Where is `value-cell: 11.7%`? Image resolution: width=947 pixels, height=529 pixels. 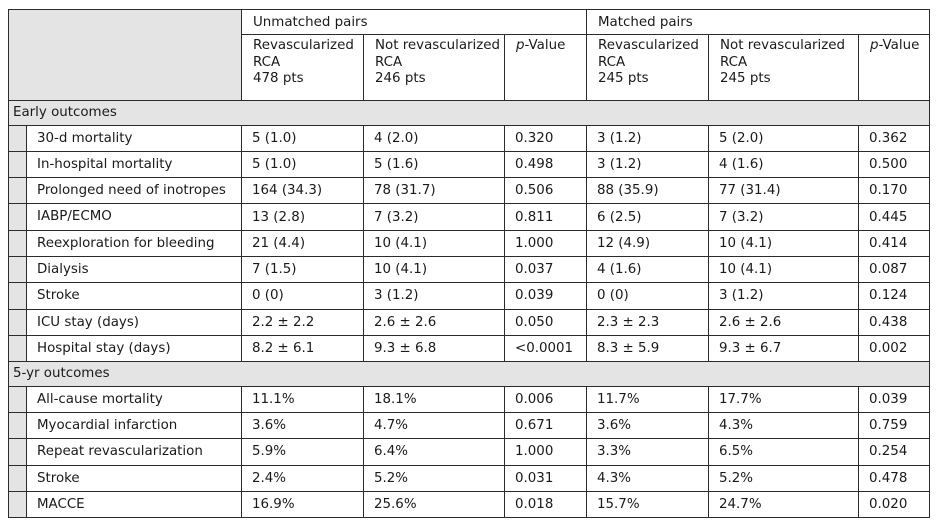 value-cell: 11.7% is located at coordinates (647, 399).